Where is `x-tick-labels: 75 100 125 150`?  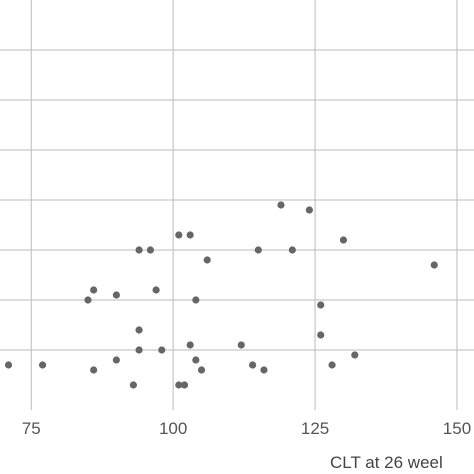
x-tick-labels: 75 100 125 150 is located at coordinates (246, 428).